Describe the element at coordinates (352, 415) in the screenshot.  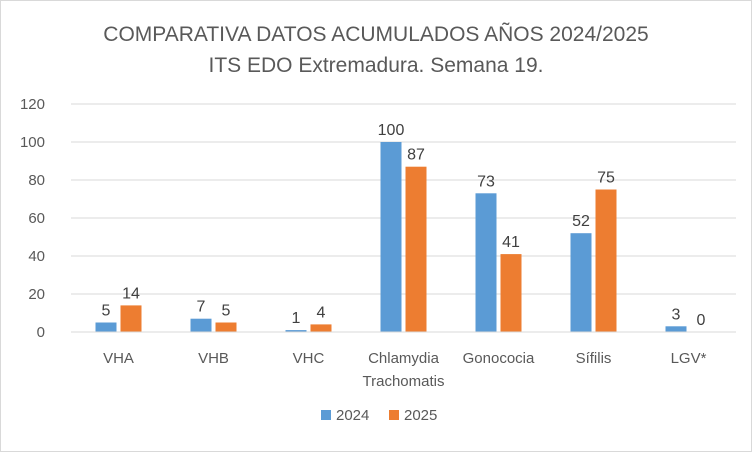
I see `legend-label: 2024` at that location.